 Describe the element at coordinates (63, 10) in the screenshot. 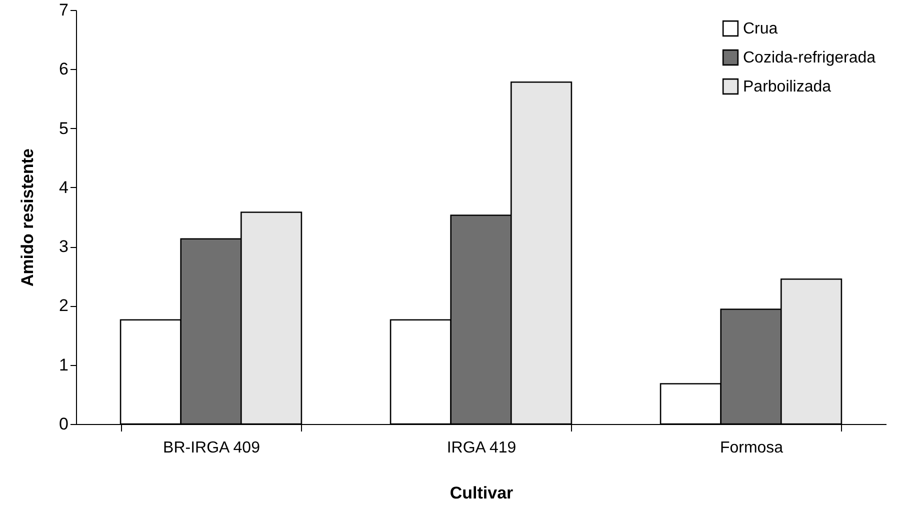

I see `y-tick-label: 7` at that location.